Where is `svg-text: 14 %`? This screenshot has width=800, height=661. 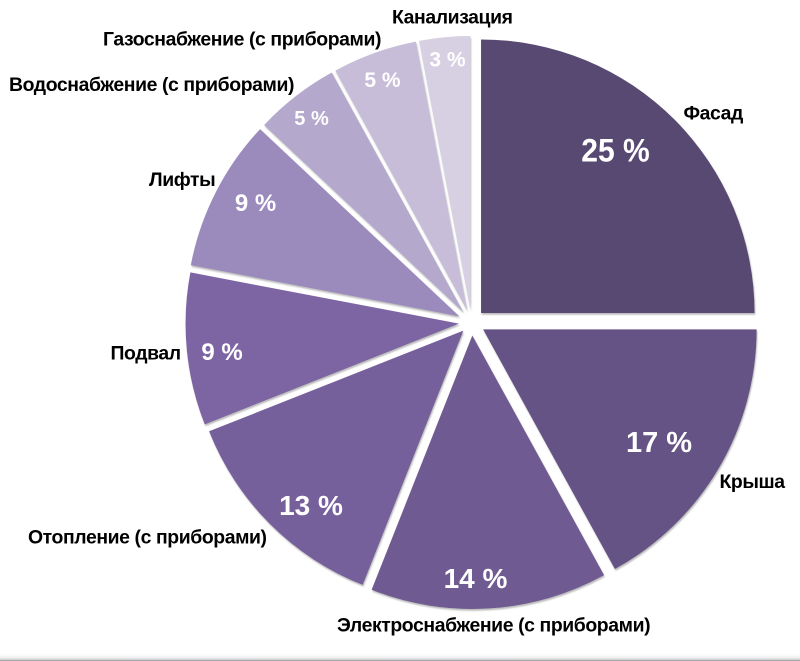 svg-text: 14 % is located at coordinates (476, 578).